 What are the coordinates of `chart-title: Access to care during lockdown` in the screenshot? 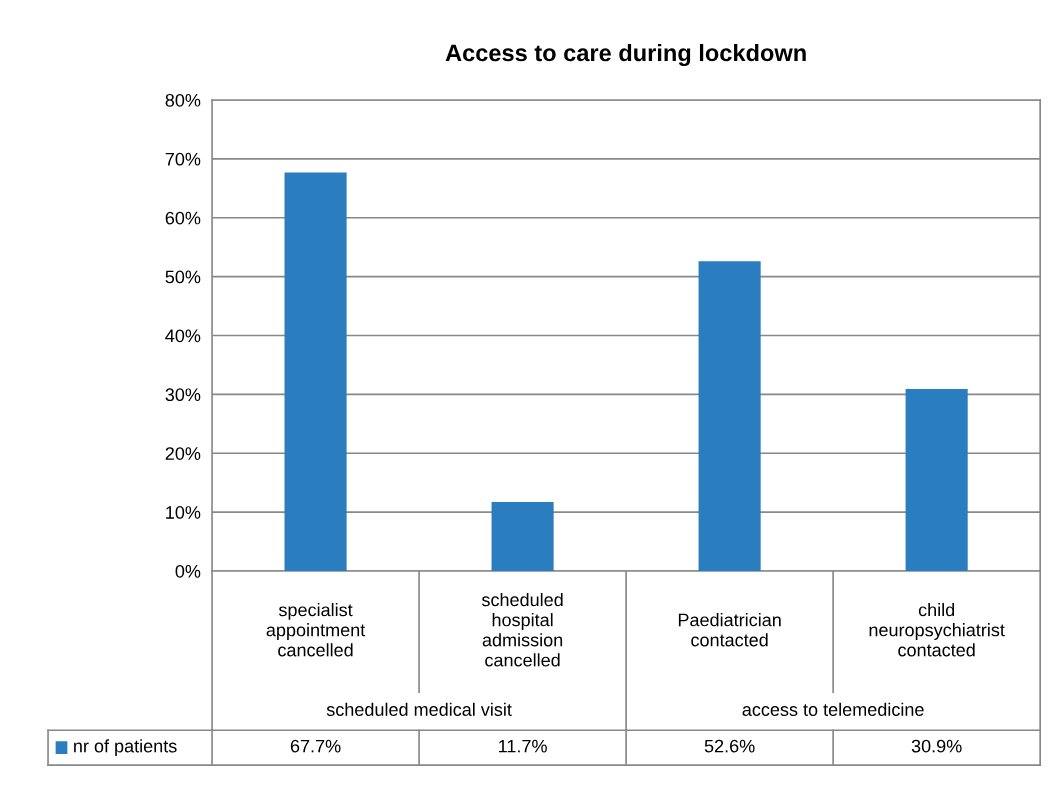 It's located at (625, 55).